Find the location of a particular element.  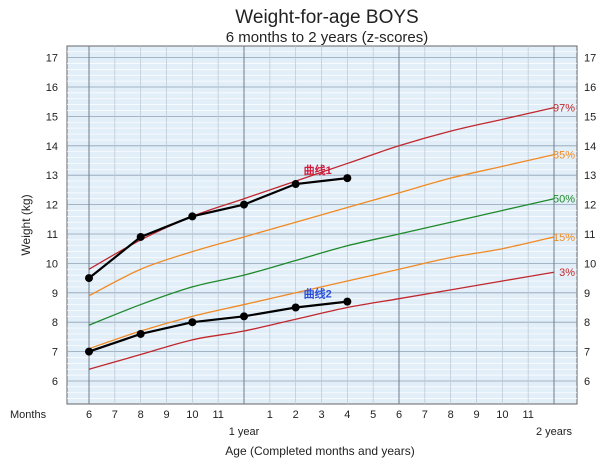

percentile-label-97: 97% is located at coordinates (564, 109).